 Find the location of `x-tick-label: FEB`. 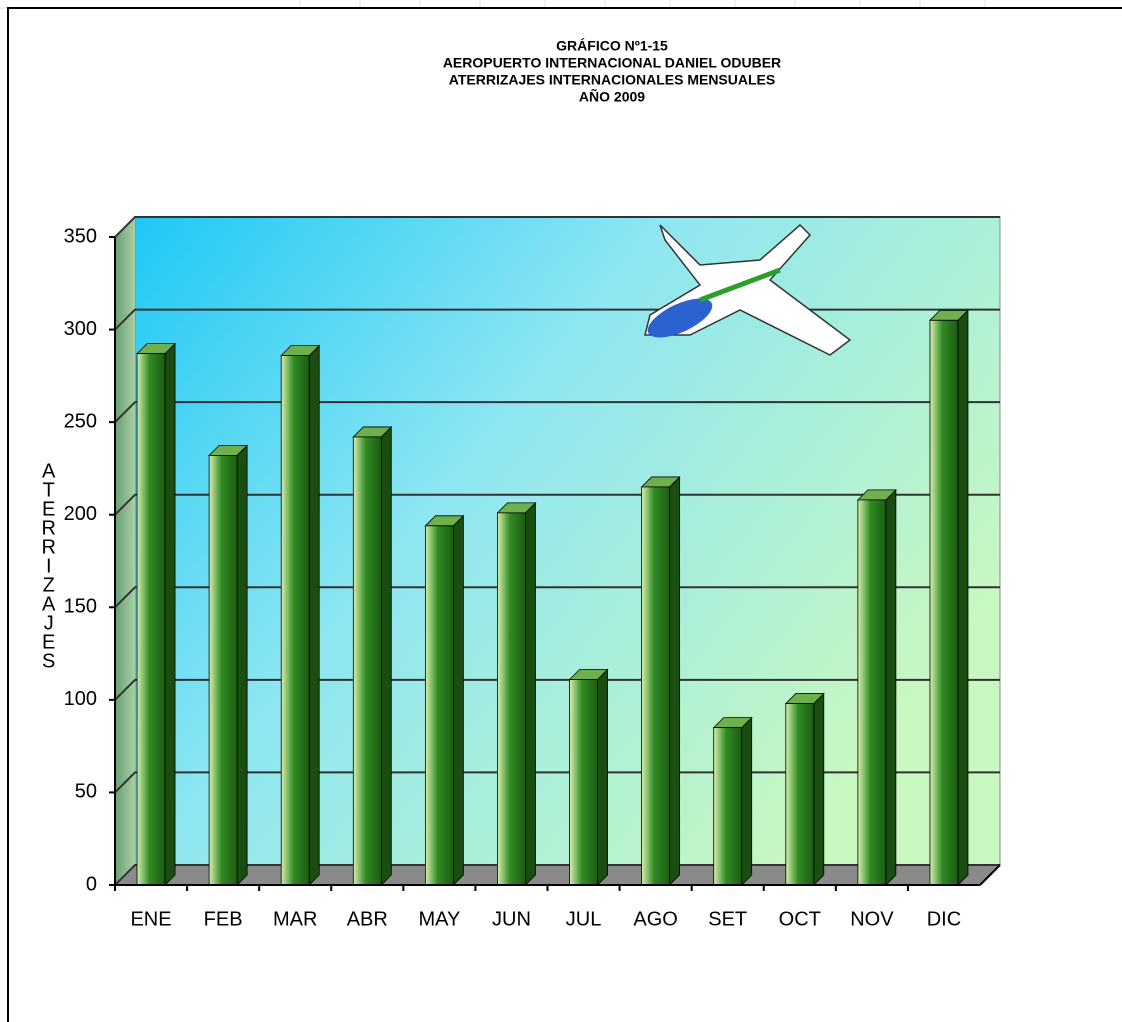

x-tick-label: FEB is located at coordinates (223, 919).